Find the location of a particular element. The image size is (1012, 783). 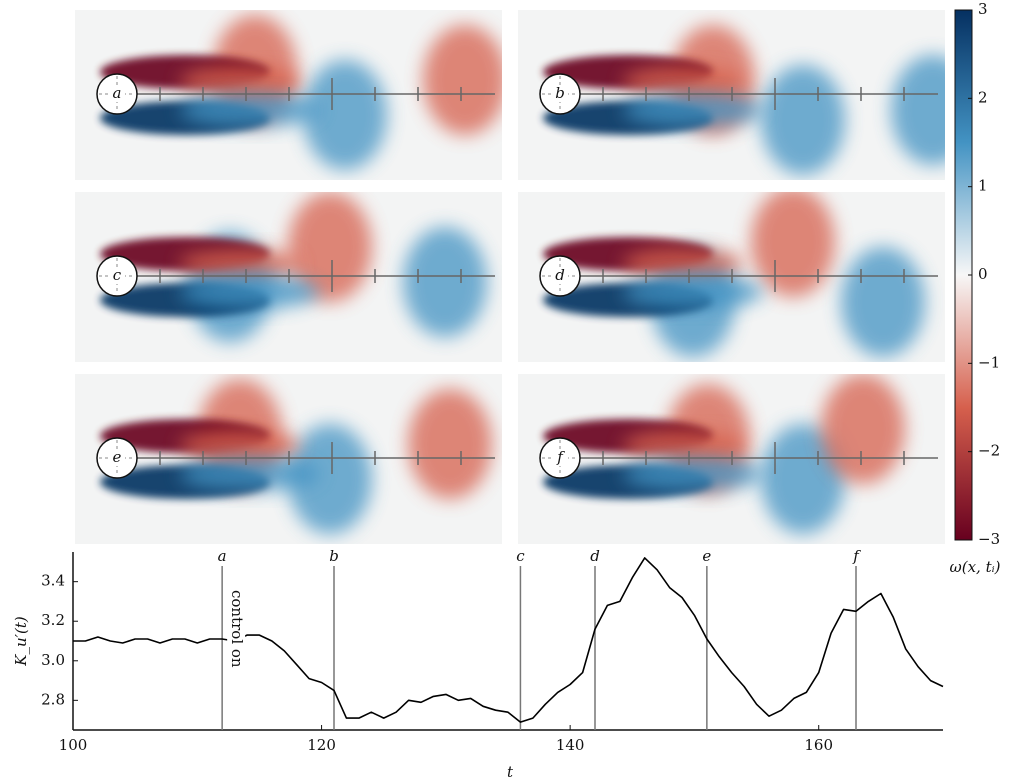

panel-label: b is located at coordinates (560, 93).